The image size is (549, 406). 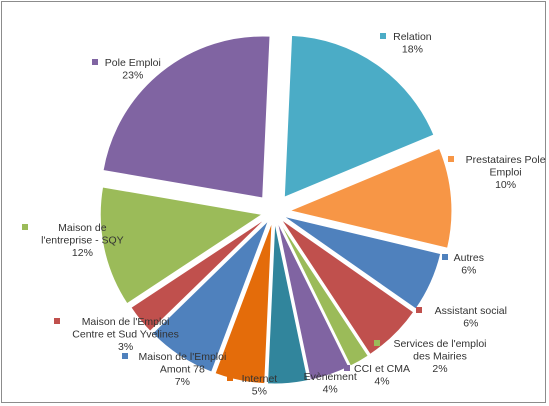 What do you see at coordinates (506, 173) in the screenshot?
I see `data-label-name: Emploi` at bounding box center [506, 173].